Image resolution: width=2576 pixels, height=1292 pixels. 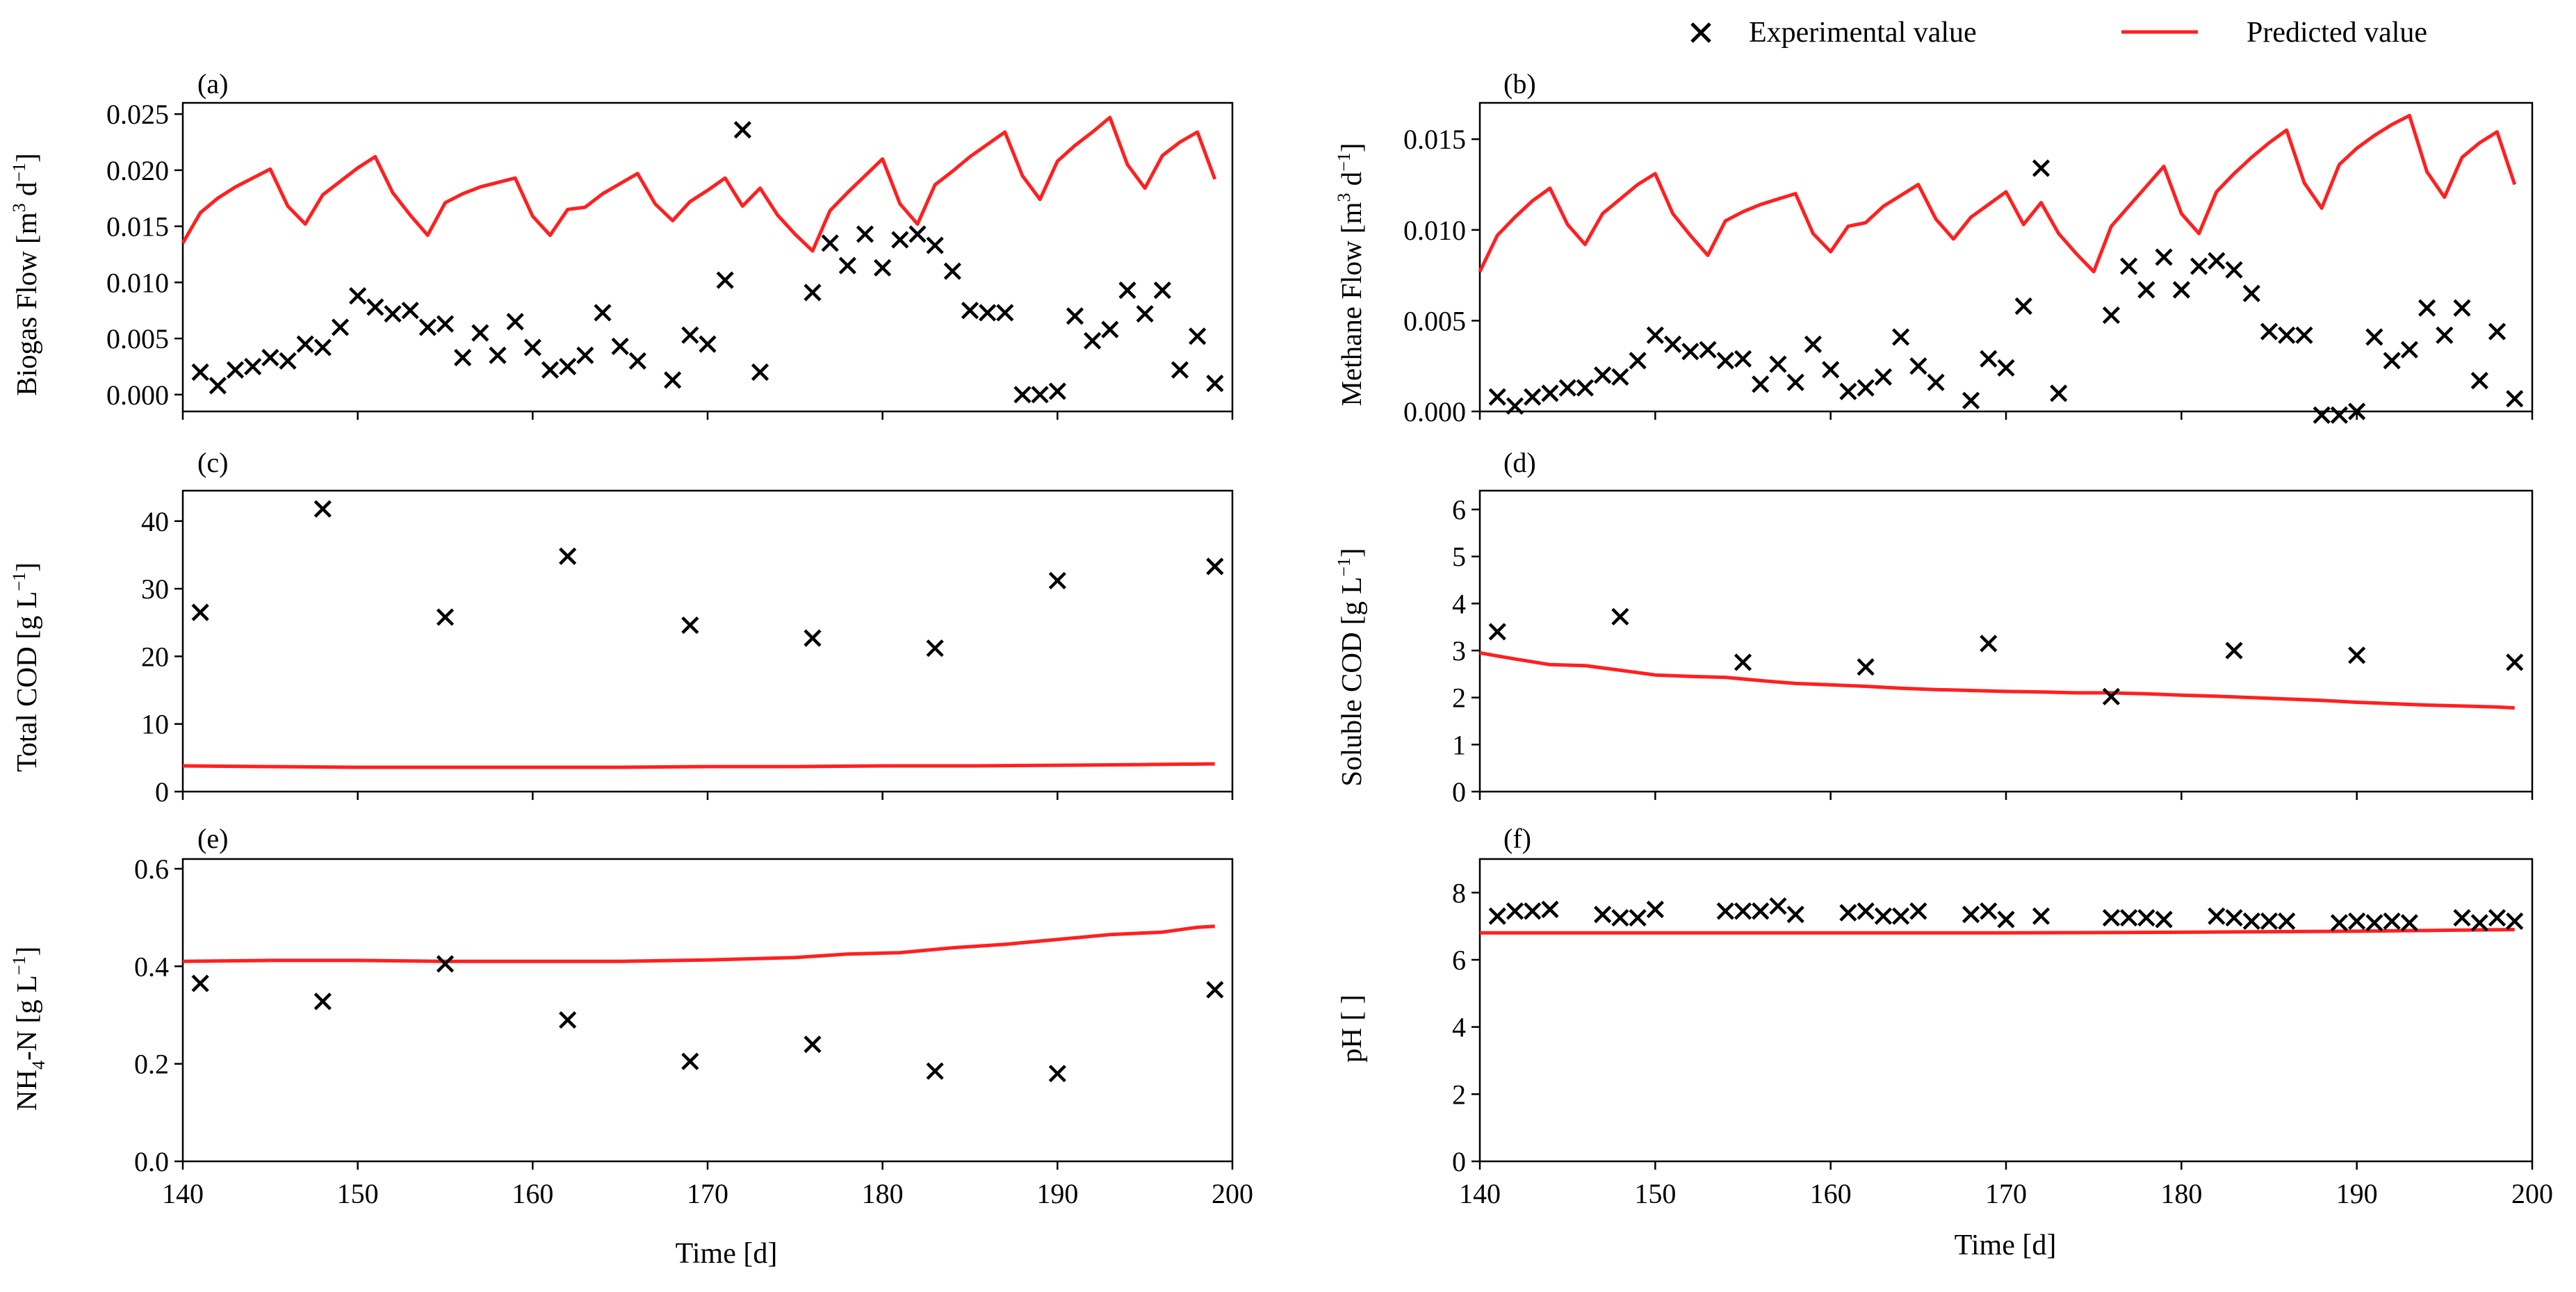 I want to click on y-axis-label: Soluble COD [g L−1], so click(x=1350, y=667).